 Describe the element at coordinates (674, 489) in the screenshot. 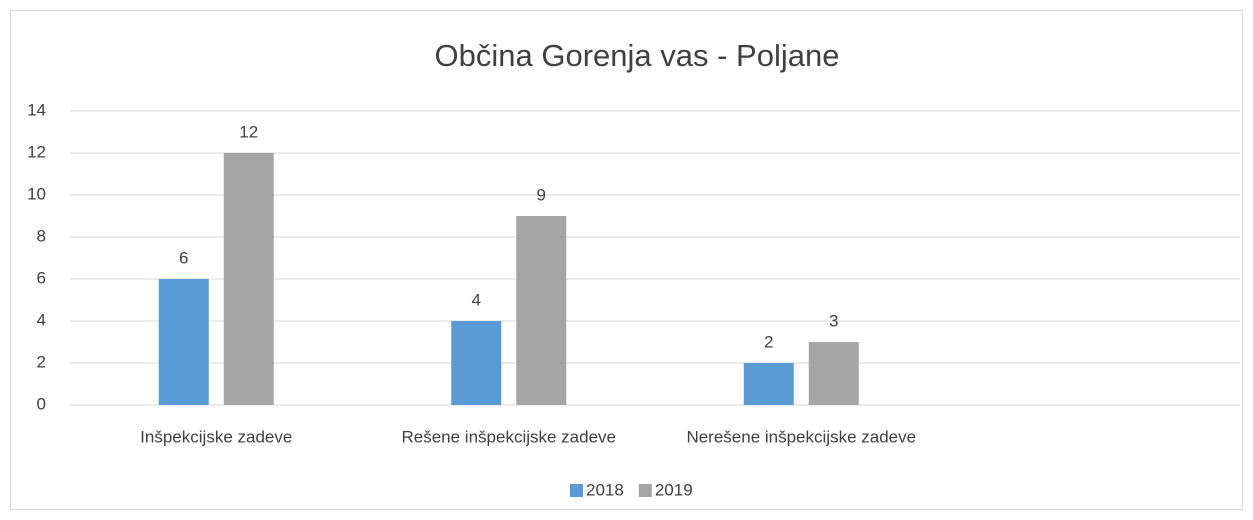

I see `legend-label: 2019` at that location.